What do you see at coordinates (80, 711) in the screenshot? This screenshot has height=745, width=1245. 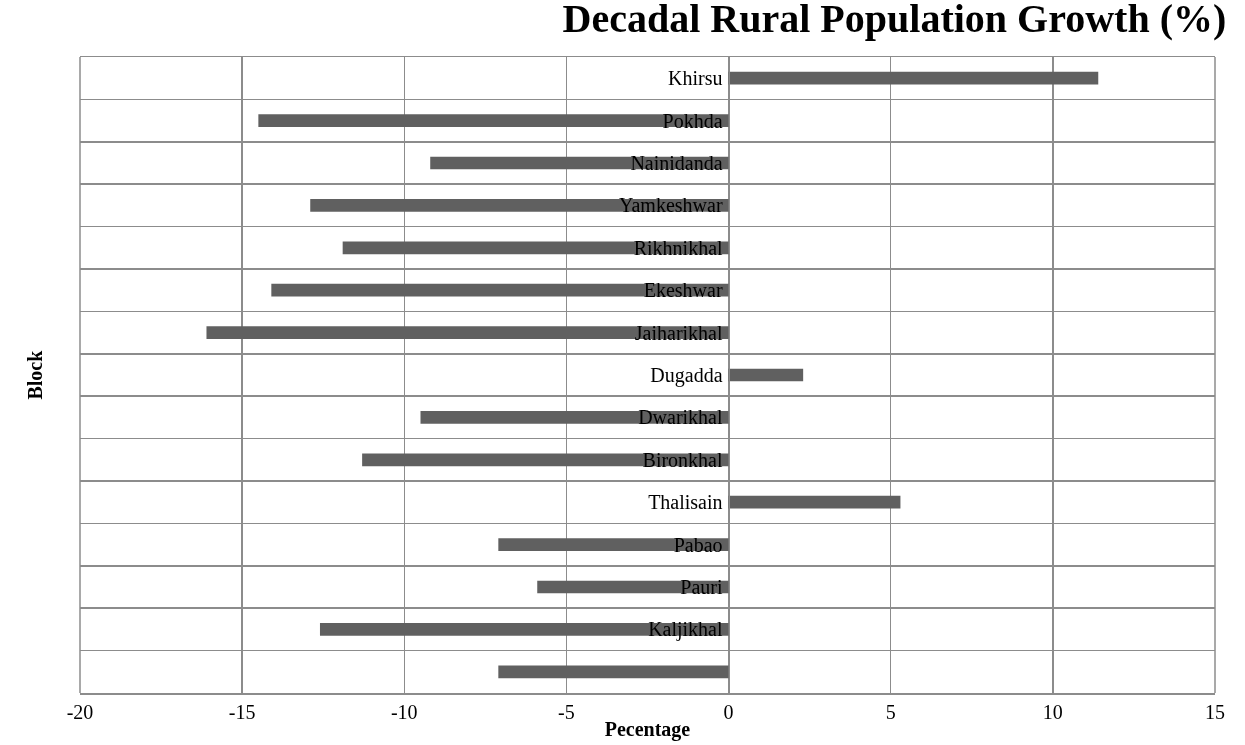 I see `x-tick-label: -20` at bounding box center [80, 711].